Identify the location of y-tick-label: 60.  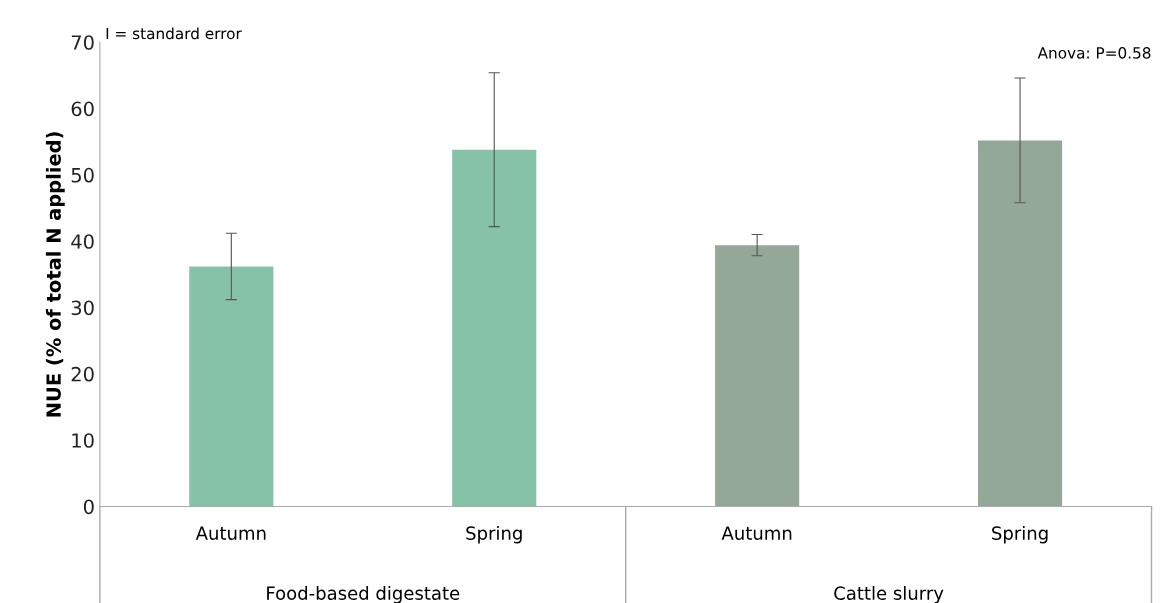
(82, 109).